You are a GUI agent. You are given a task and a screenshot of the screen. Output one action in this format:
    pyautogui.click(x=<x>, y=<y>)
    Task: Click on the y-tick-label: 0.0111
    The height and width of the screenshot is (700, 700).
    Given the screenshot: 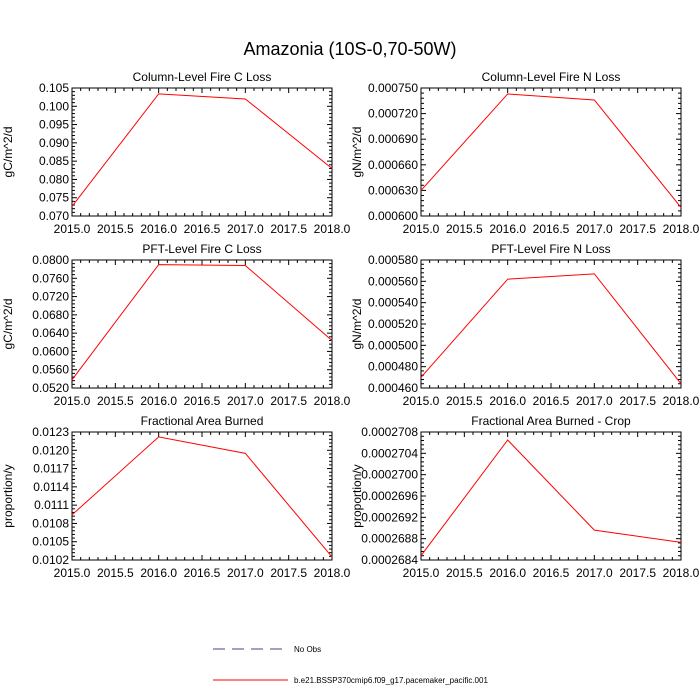 What is the action you would take?
    pyautogui.click(x=51, y=505)
    